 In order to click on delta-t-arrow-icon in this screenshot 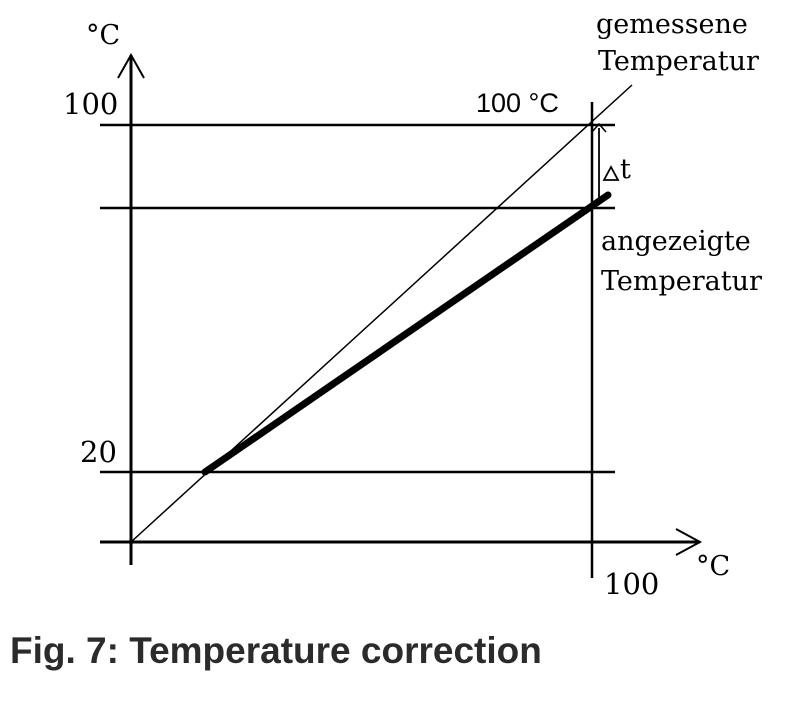, I will do `click(599, 127)`.